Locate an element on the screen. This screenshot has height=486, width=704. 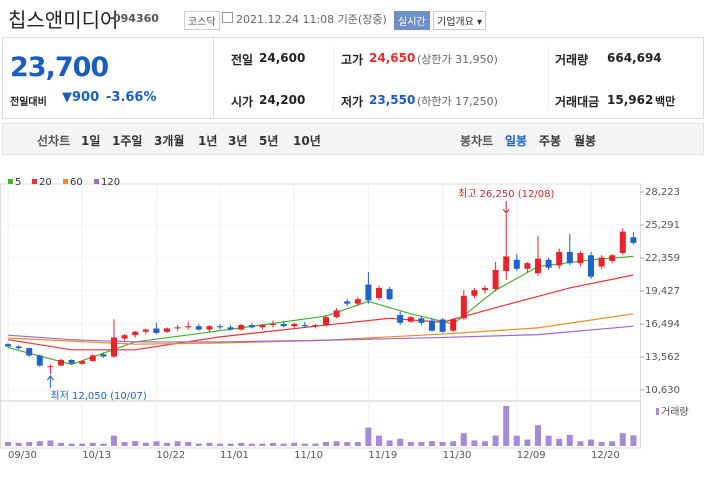
legend-swatch is located at coordinates (10, 181).